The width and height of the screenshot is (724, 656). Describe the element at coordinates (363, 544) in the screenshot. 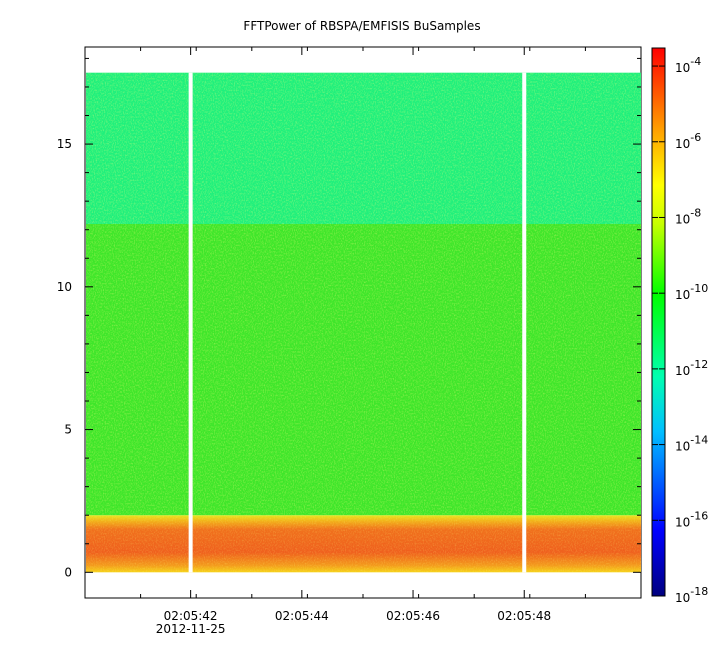

I see `heatmap-band-texture` at that location.